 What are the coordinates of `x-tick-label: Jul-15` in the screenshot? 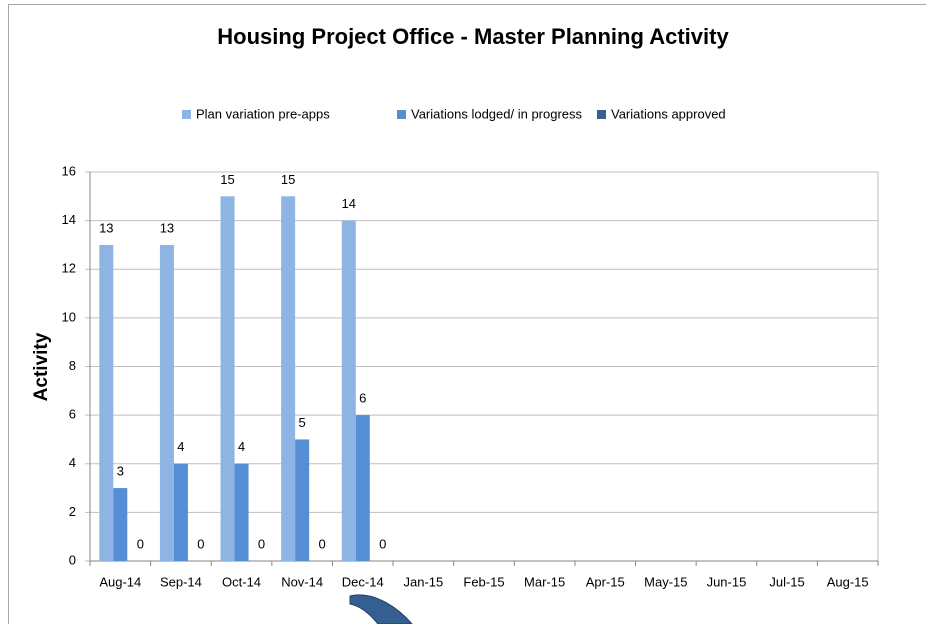 It's located at (786, 581).